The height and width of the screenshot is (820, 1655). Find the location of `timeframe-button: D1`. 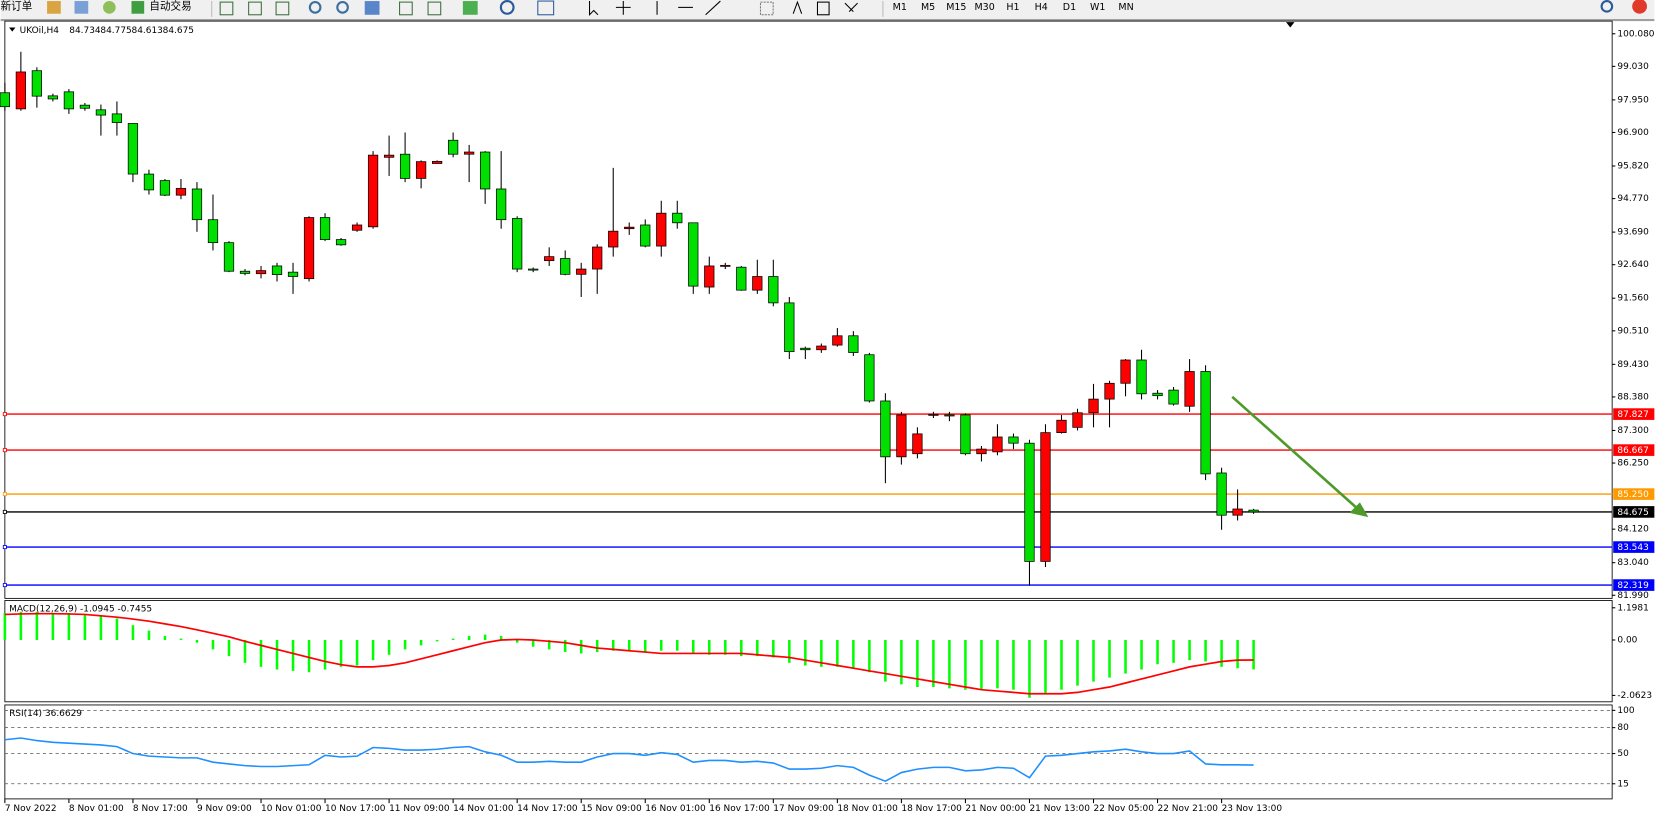

timeframe-button: D1 is located at coordinates (1069, 7).